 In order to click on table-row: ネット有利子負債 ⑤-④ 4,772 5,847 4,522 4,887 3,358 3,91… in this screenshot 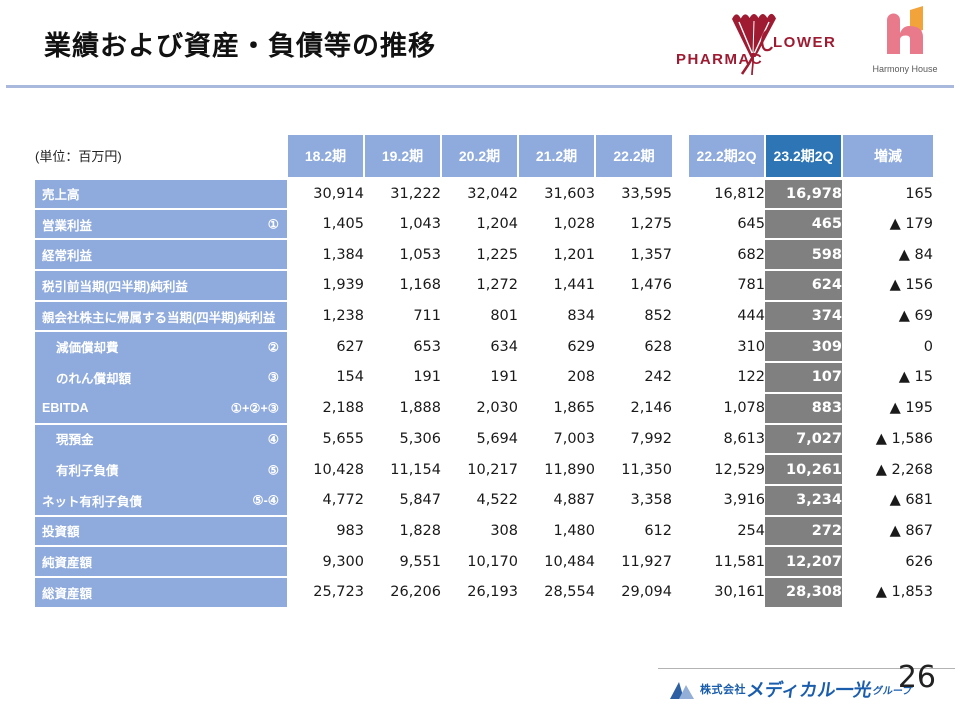, I will do `click(484, 500)`.